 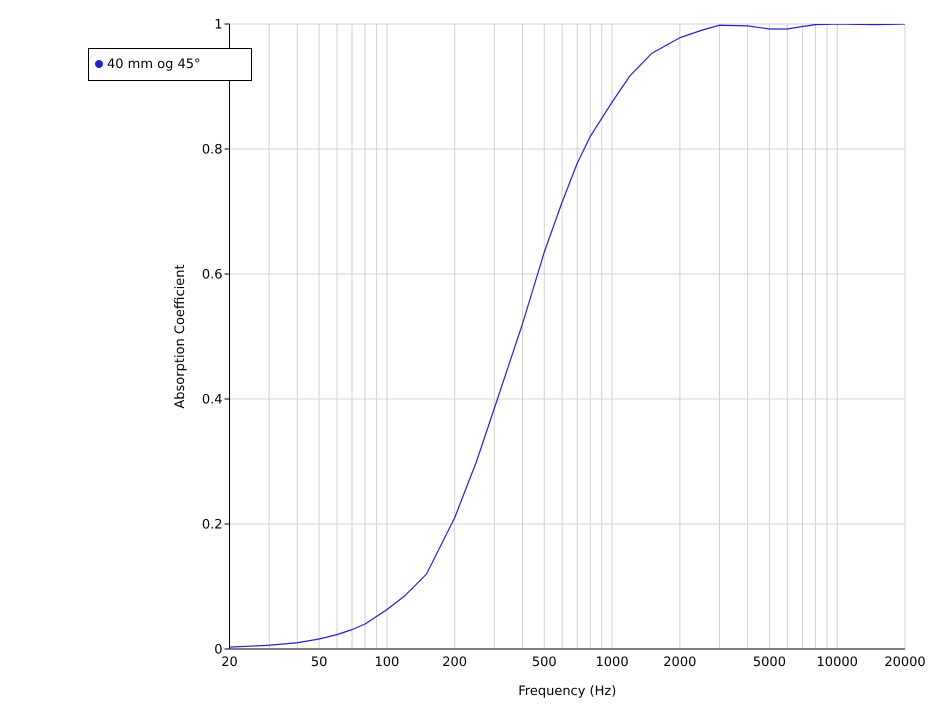 I want to click on x-tick-label: 2000, so click(x=679, y=662).